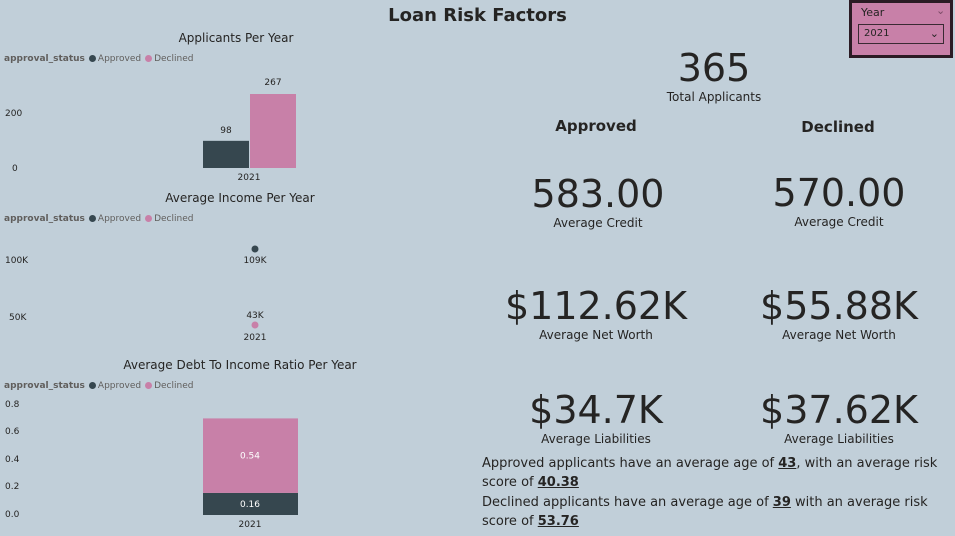  I want to click on approved-credit-card: 583.00 Average Credit, so click(598, 201).